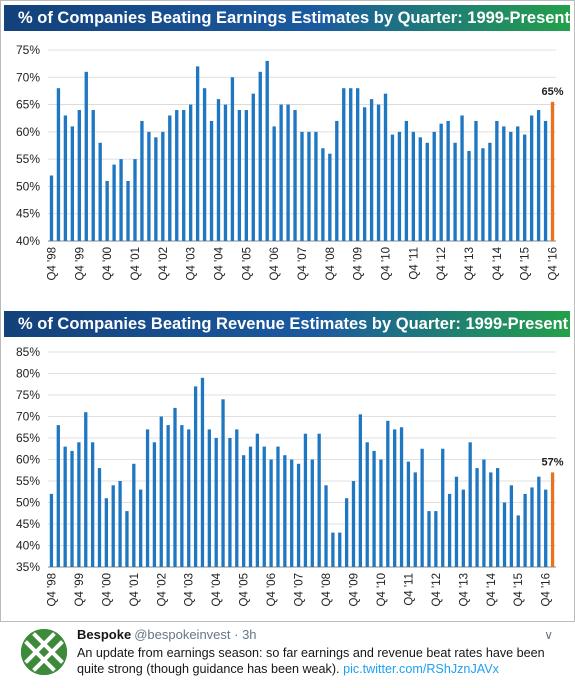 This screenshot has height=688, width=575. Describe the element at coordinates (553, 462) in the screenshot. I see `last-value-label: 57%` at that location.